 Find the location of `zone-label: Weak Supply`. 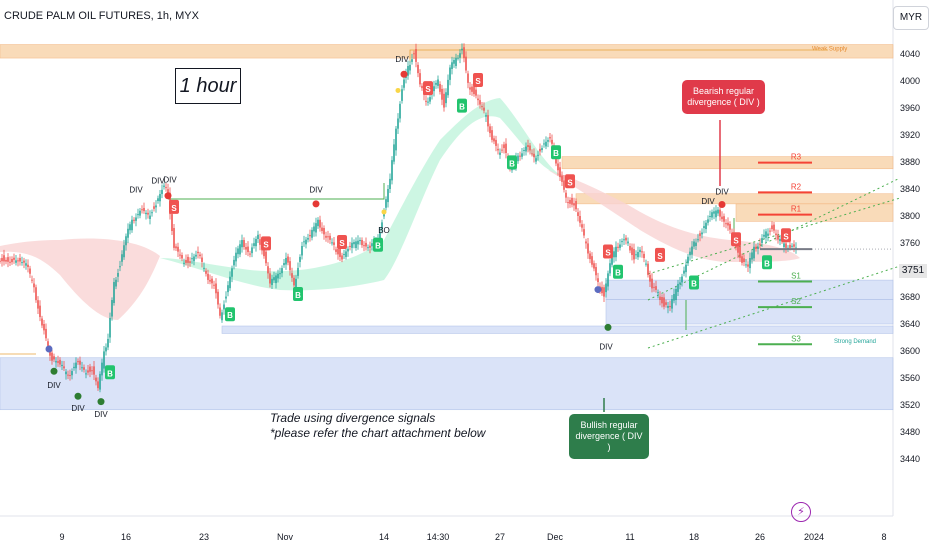

zone-label: Weak Supply is located at coordinates (829, 50).